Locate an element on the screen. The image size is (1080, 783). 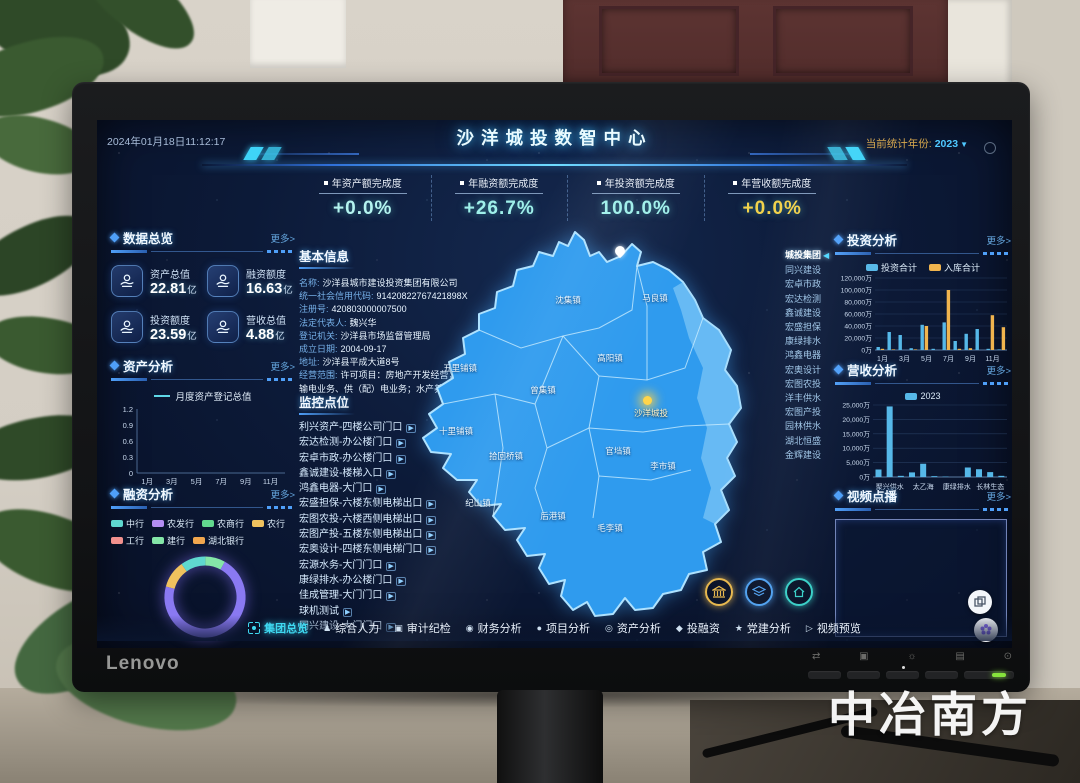
company-item: 鸿鑫电器 is located at coordinates (810, 355).